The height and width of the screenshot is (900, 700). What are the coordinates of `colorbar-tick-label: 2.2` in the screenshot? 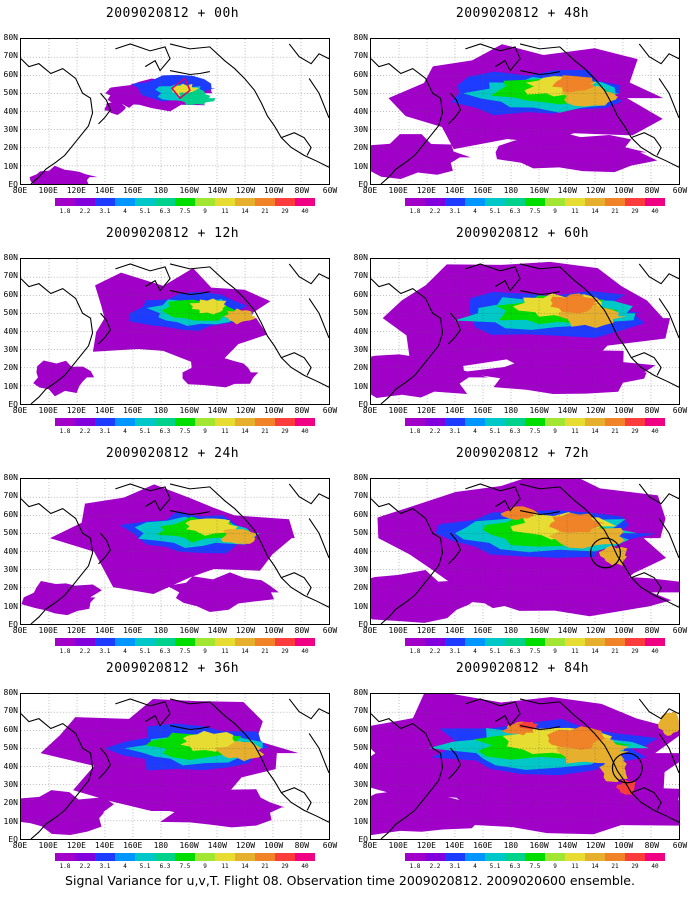 It's located at (85, 431).